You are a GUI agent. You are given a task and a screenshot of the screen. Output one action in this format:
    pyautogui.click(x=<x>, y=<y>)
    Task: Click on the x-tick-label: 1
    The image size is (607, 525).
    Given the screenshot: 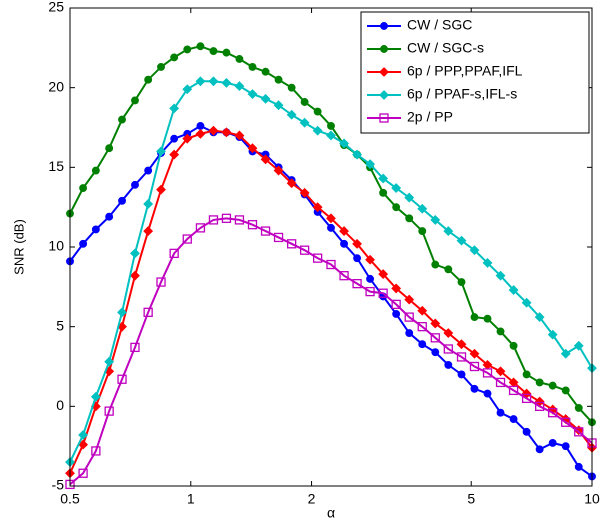 What is the action you would take?
    pyautogui.click(x=191, y=499)
    